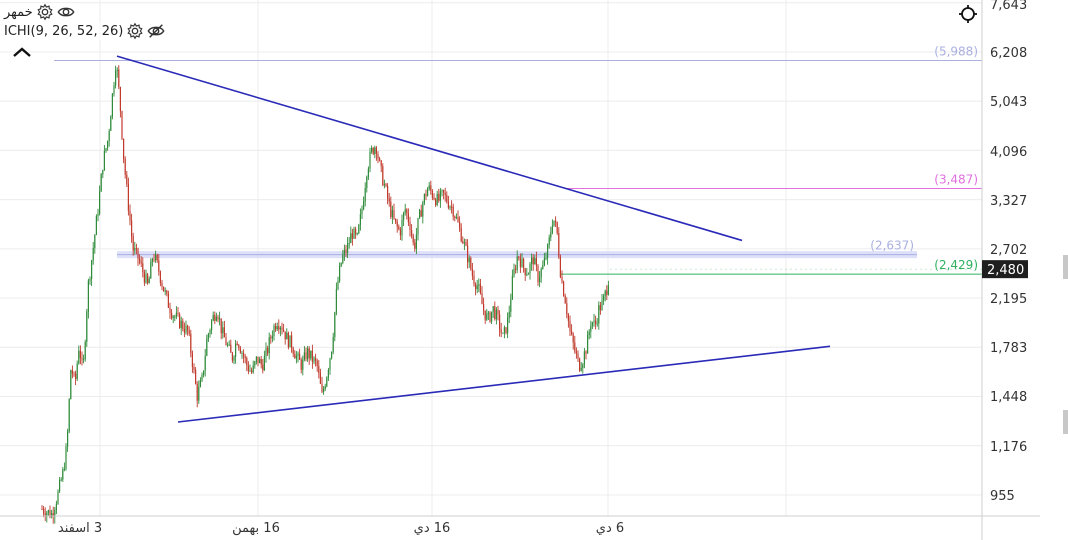 This screenshot has height=540, width=1068. I want to click on y-tick-label: 5,043, so click(1008, 102).